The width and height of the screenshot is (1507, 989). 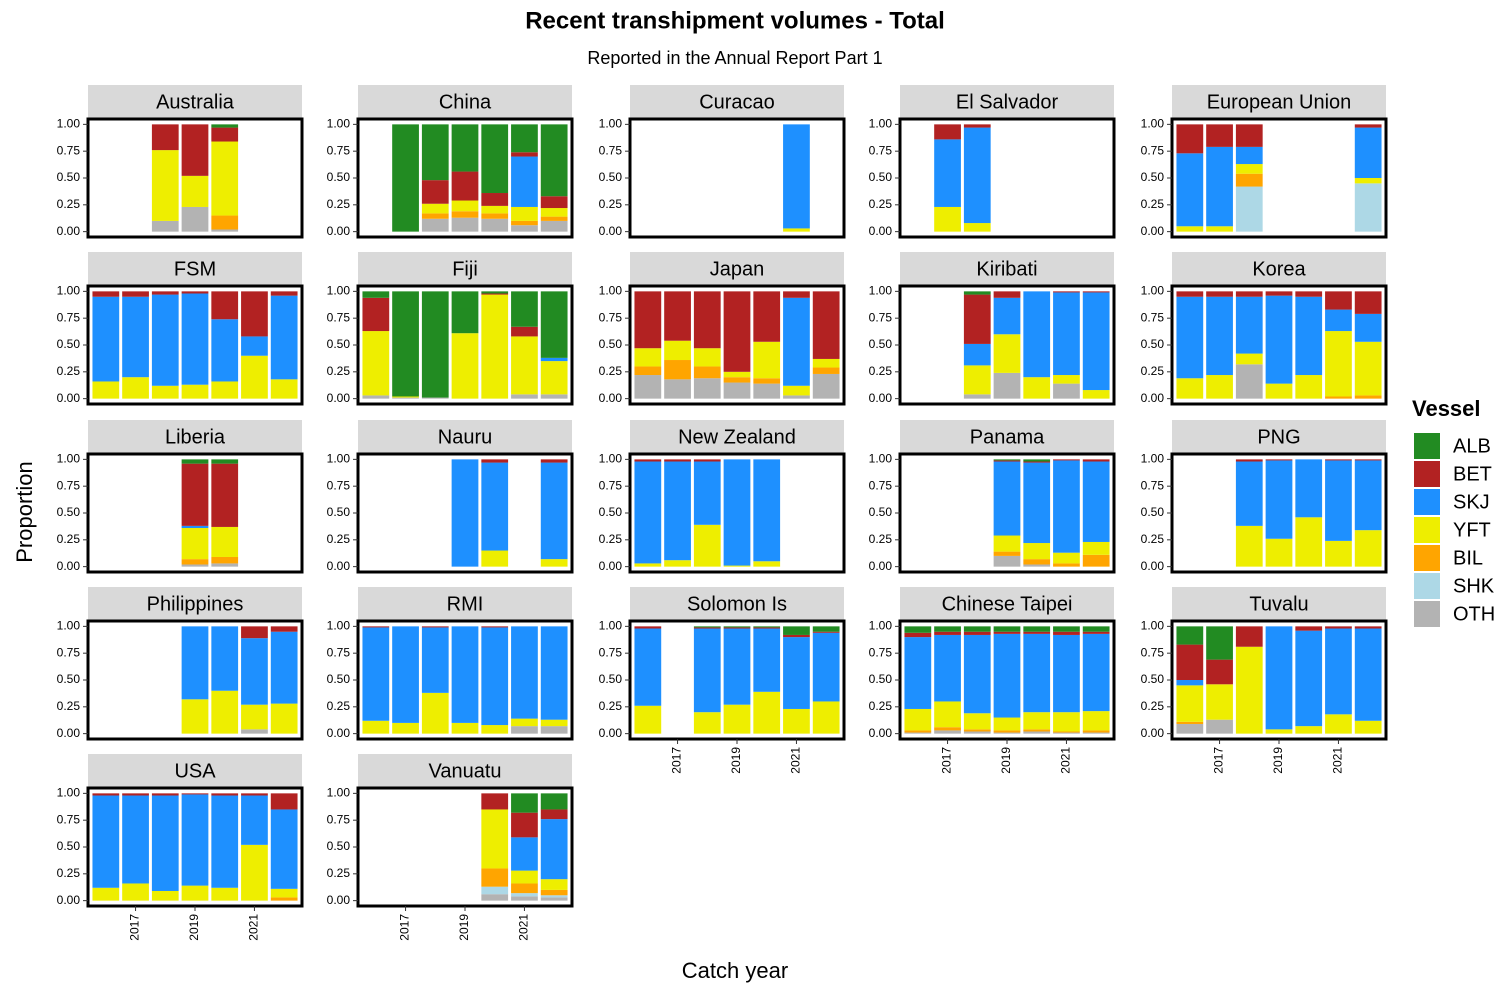 What do you see at coordinates (737, 102) in the screenshot?
I see `panel-title: Curacao` at bounding box center [737, 102].